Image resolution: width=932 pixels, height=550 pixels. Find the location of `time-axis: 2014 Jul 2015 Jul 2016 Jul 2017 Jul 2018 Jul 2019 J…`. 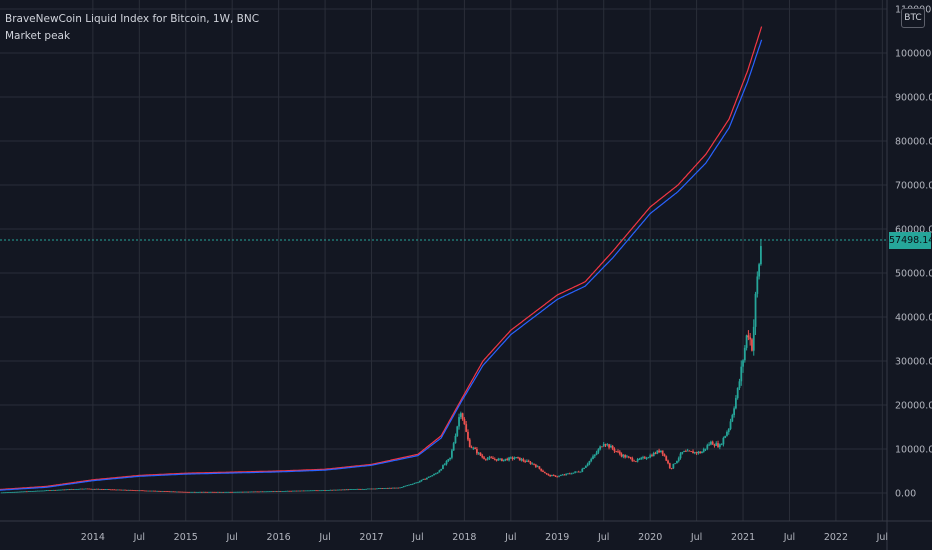

time-axis: 2014 Jul 2015 Jul 2016 Jul 2017 Jul 2018 Jul 2019 J… is located at coordinates (466, 531).